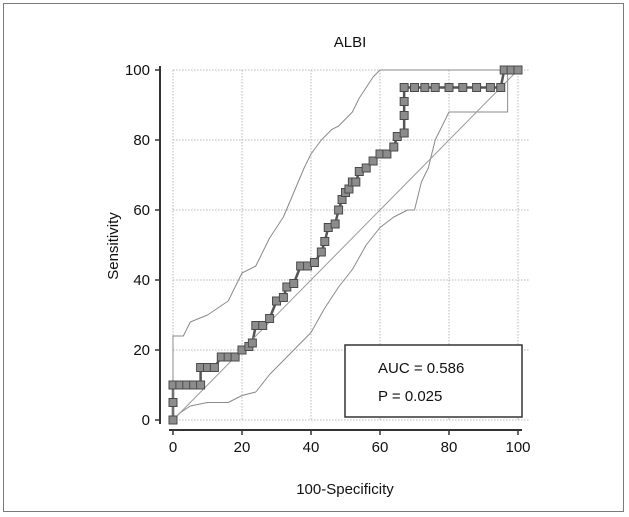 This screenshot has height=517, width=629. I want to click on y-axis-label: Sensitivity, so click(113, 246).